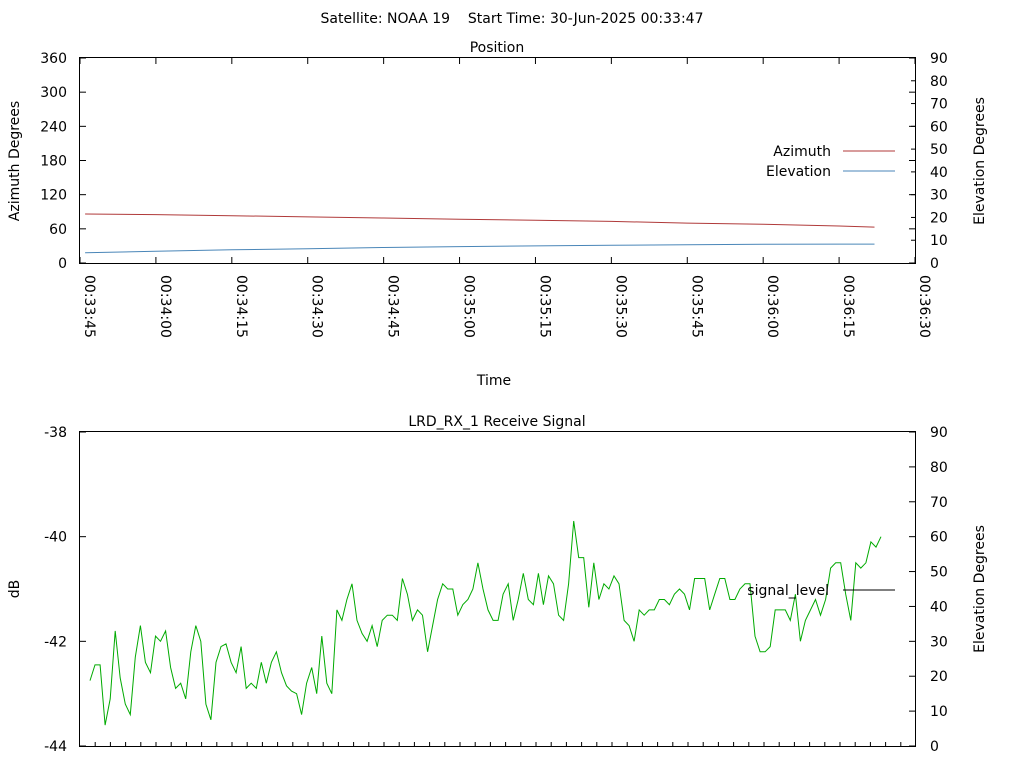 This screenshot has width=1024, height=768. I want to click on x-tick-label: 00:35:45, so click(696, 306).